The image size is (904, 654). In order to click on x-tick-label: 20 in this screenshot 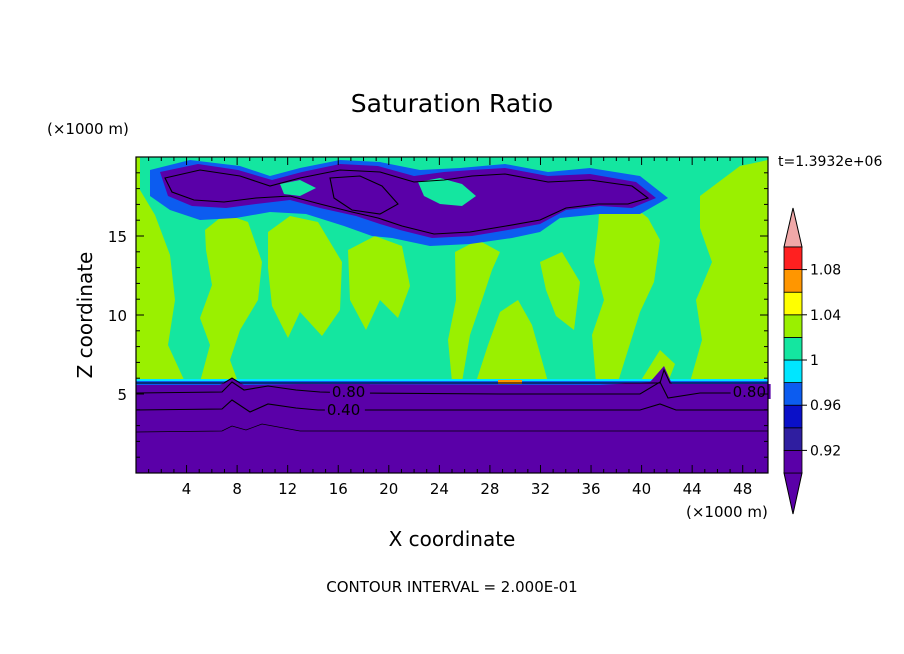, I will do `click(388, 489)`.